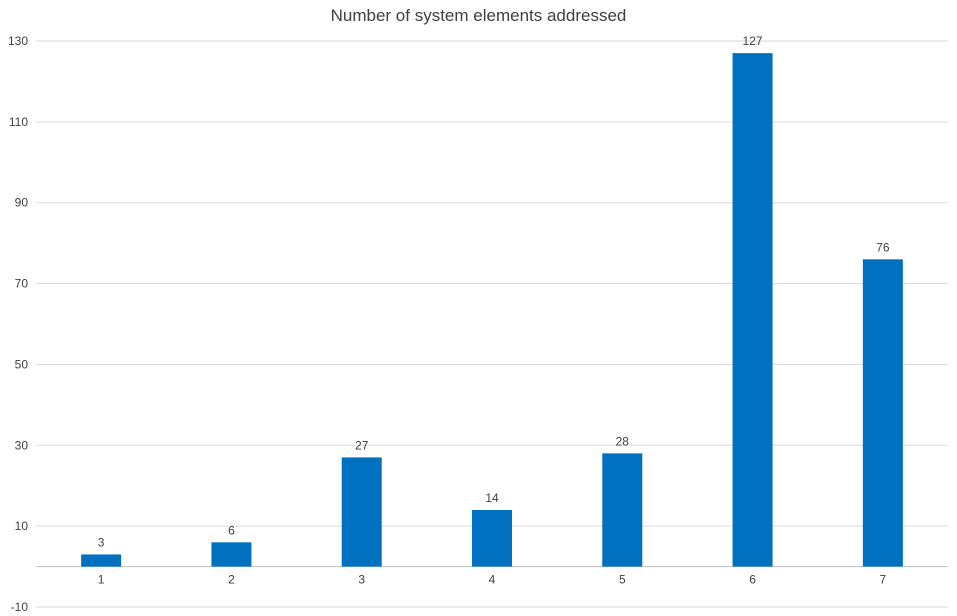 This screenshot has width=957, height=616. I want to click on y-tick-label: 50, so click(22, 364).